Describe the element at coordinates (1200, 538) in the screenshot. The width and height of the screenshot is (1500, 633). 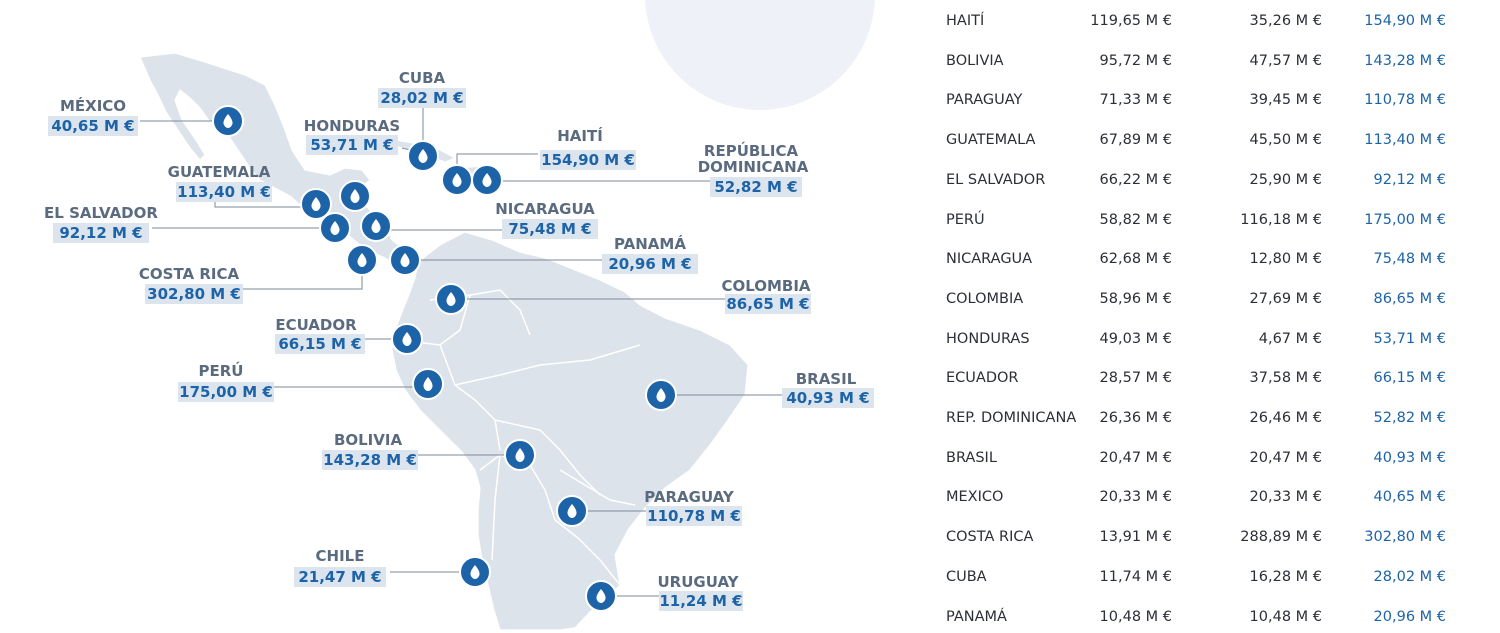
I see `table-row: COSTA RICA 13,91 M € 288,89 M € 302,80 M €` at that location.